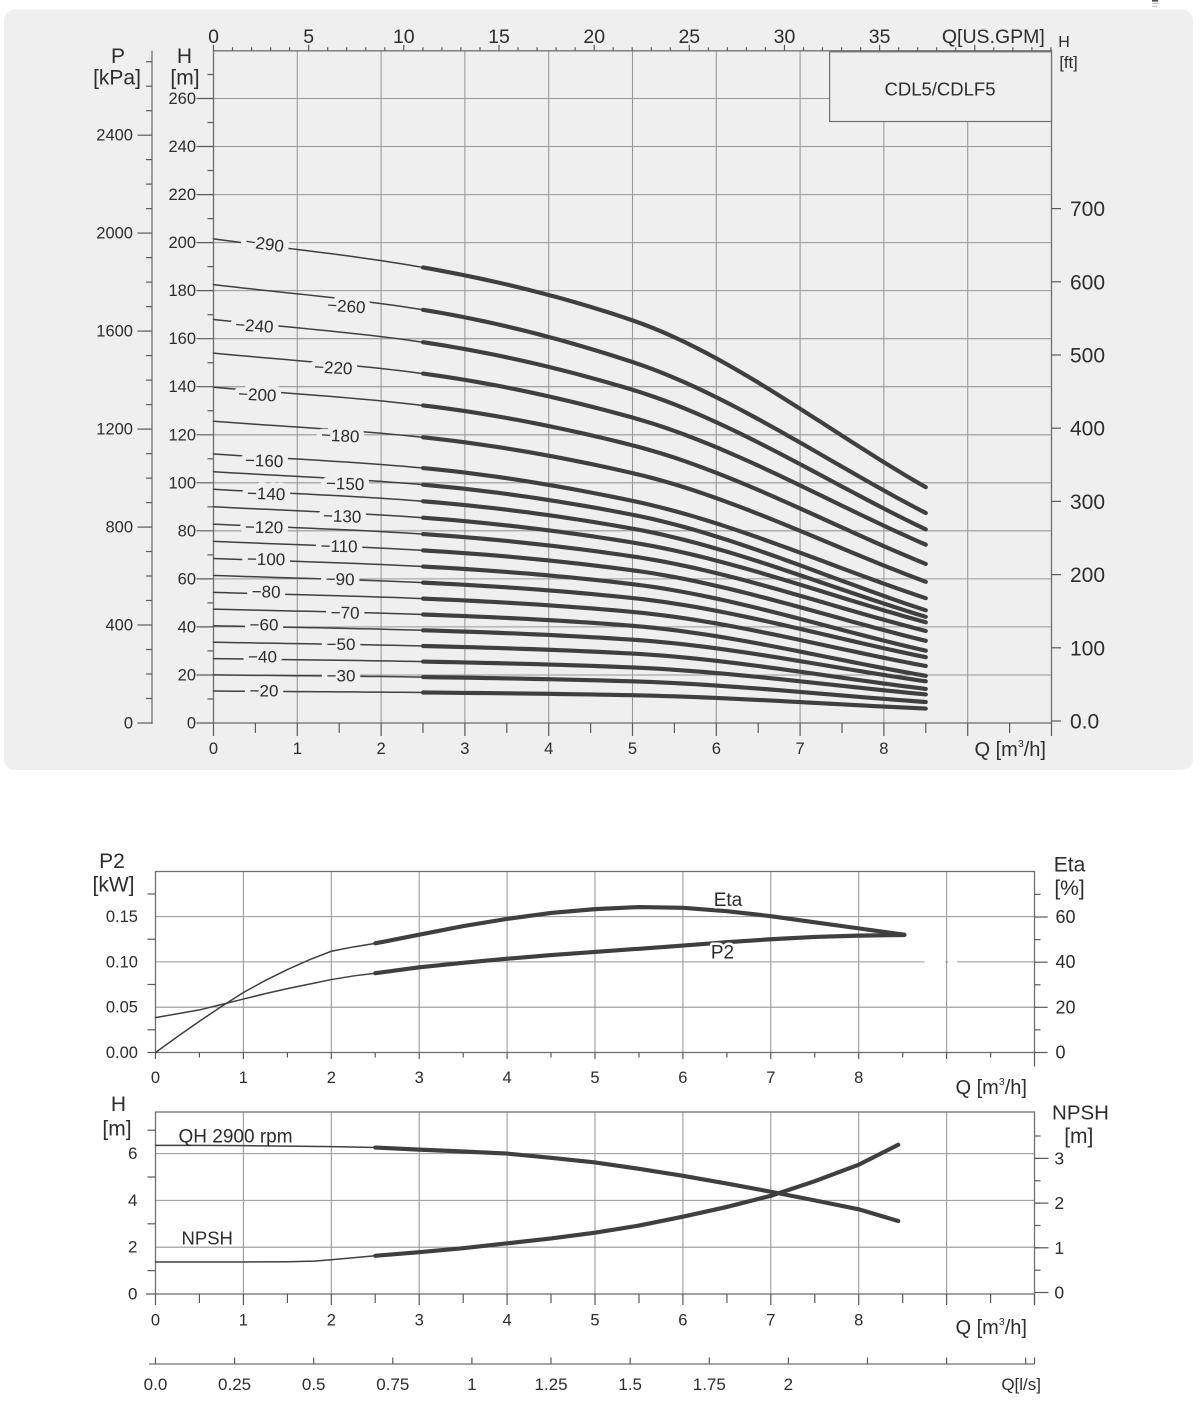 Image resolution: width=1200 pixels, height=1419 pixels. What do you see at coordinates (1068, 63) in the screenshot?
I see `svg-text: [ft]` at bounding box center [1068, 63].